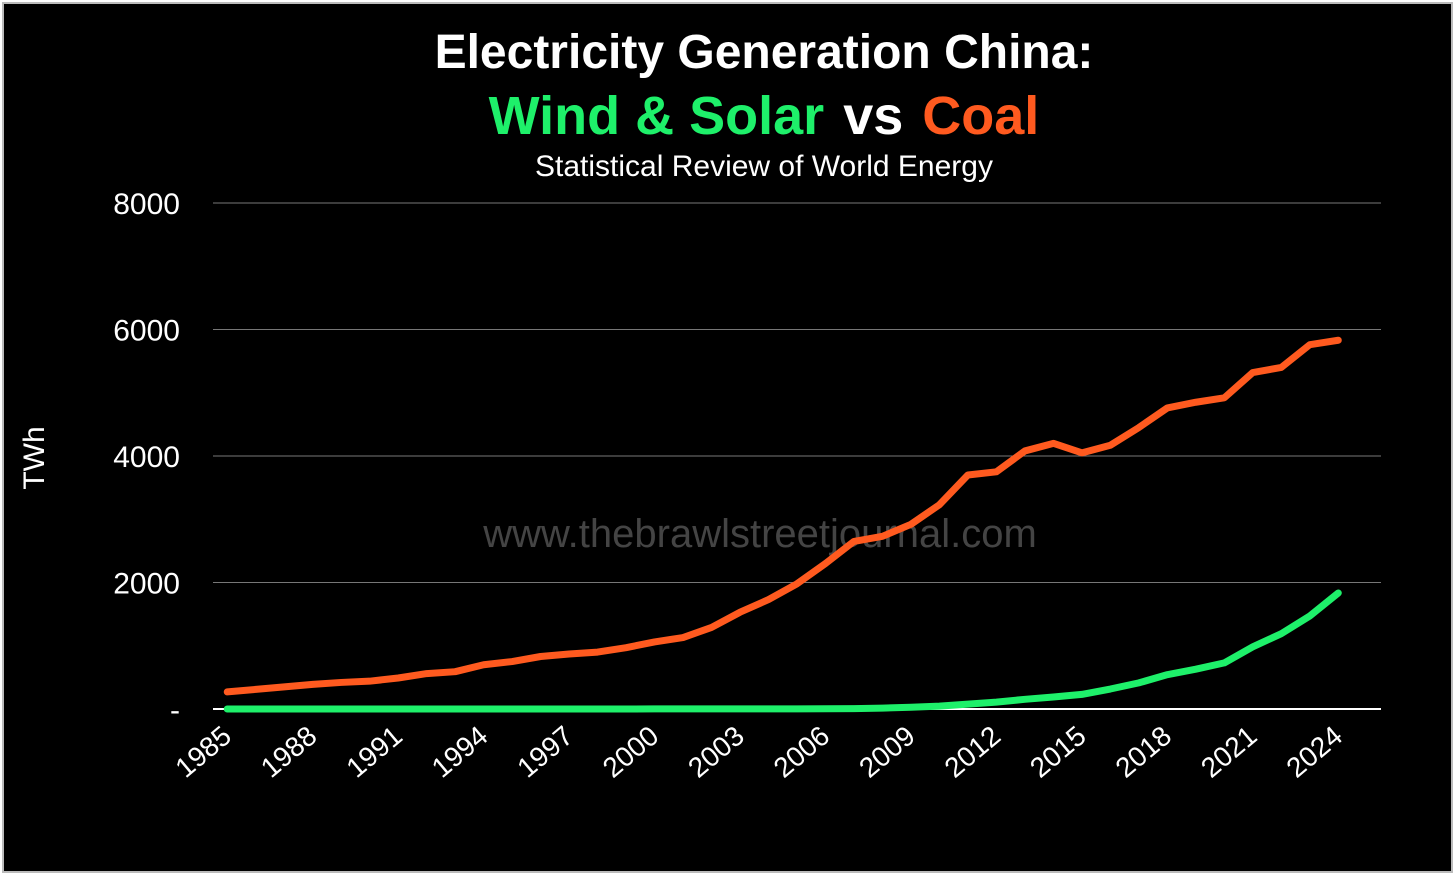 The image size is (1456, 880). What do you see at coordinates (873, 116) in the screenshot?
I see `title-joiner: vs` at bounding box center [873, 116].